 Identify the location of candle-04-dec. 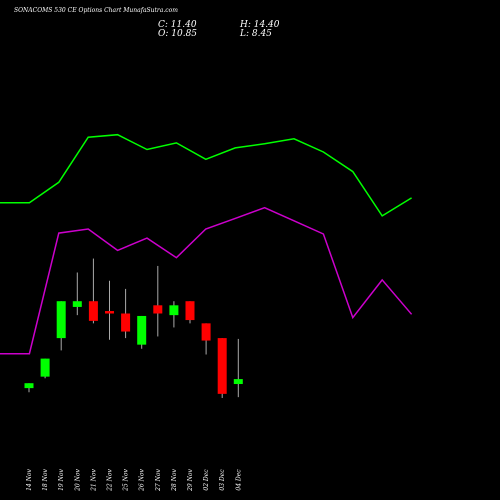
(238, 368).